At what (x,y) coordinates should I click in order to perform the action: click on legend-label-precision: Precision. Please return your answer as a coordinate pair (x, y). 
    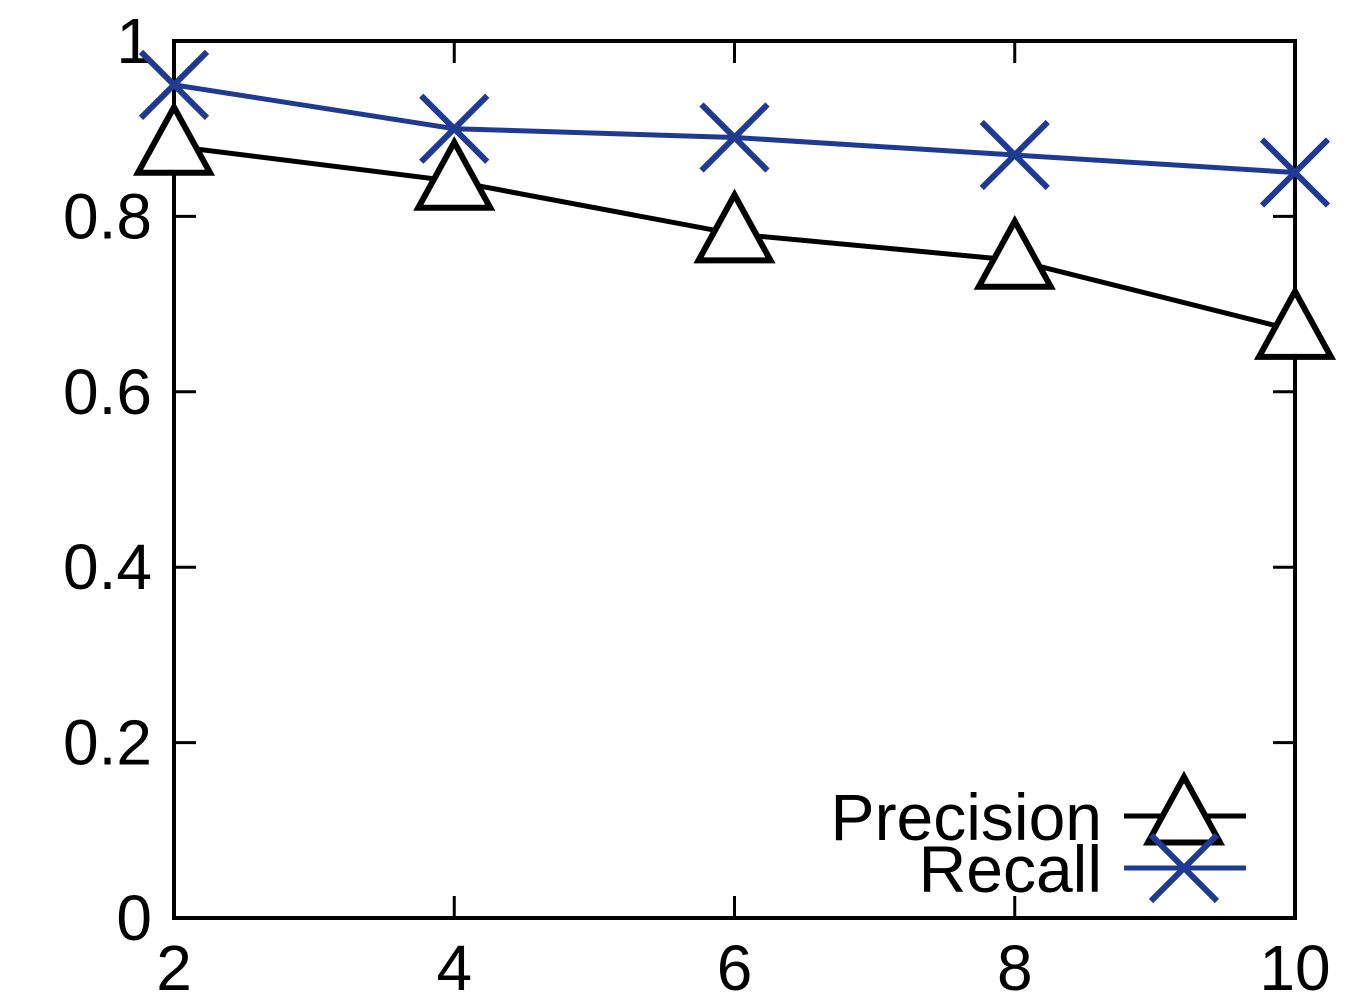
    Looking at the image, I should click on (966, 817).